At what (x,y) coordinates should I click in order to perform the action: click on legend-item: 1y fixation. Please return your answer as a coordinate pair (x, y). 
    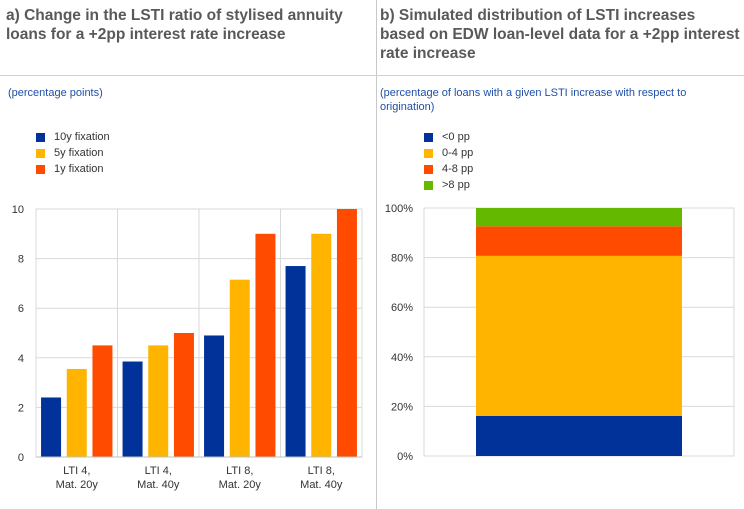
    Looking at the image, I should click on (73, 169).